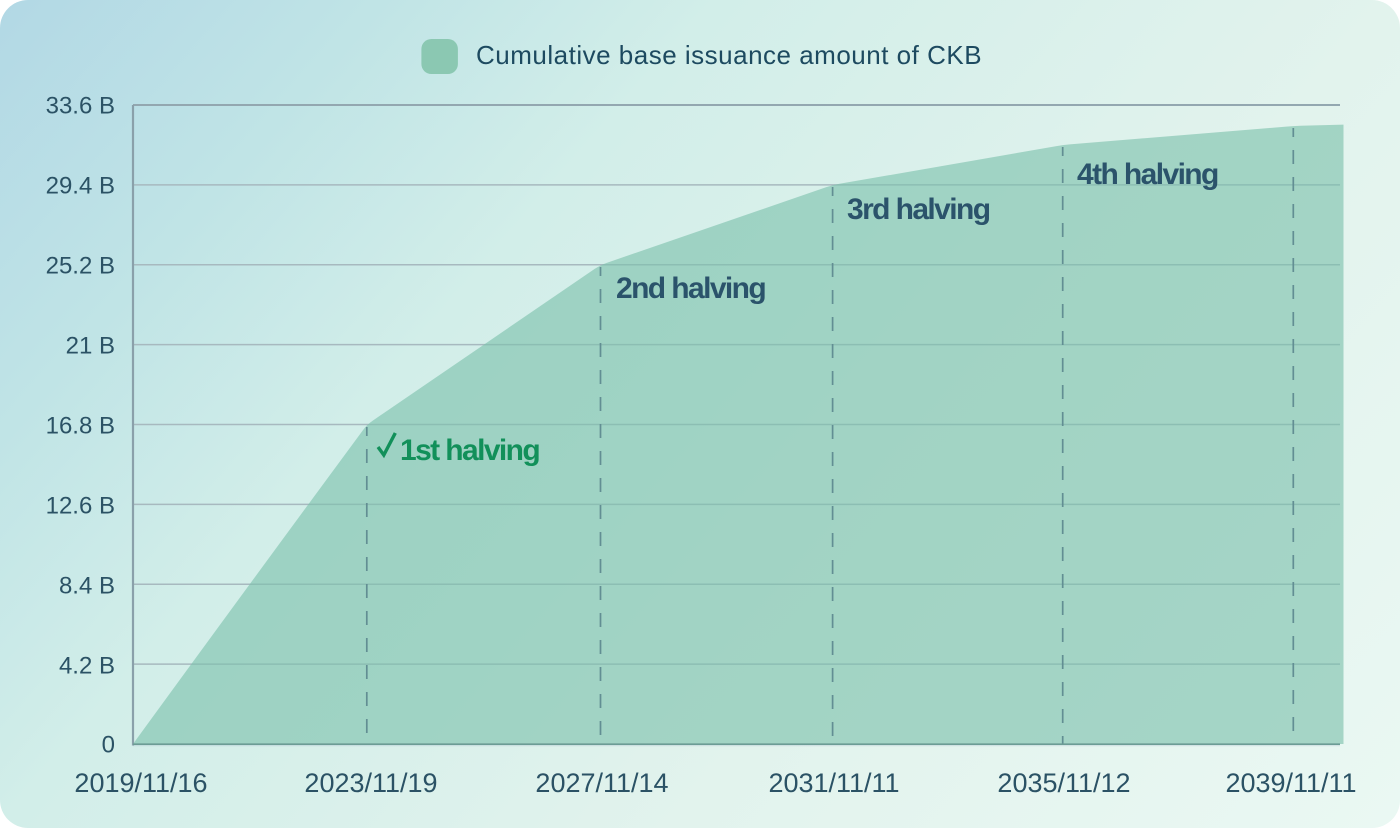  Describe the element at coordinates (833, 783) in the screenshot. I see `svg-text: 2031/11/11` at that location.